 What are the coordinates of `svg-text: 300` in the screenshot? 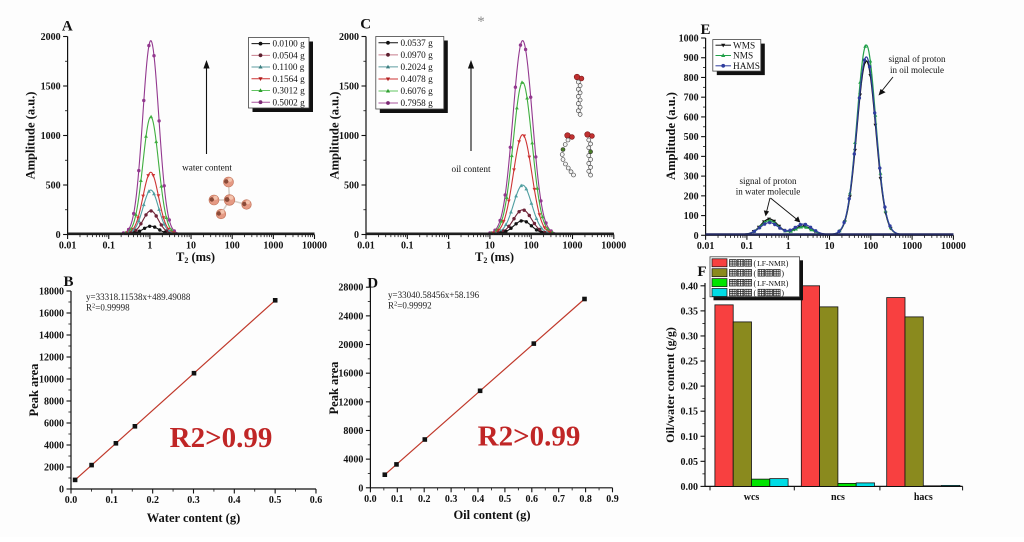 It's located at (691, 177).